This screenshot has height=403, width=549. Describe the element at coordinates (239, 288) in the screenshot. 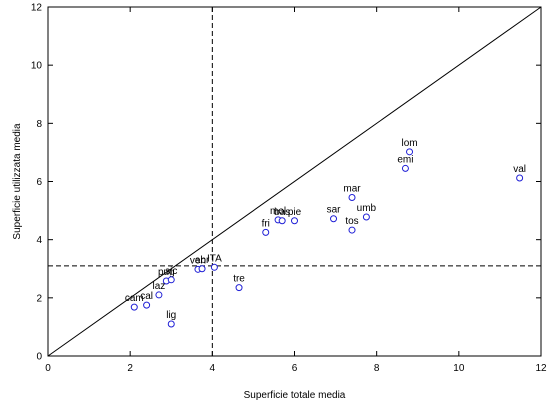

I see `data-point-tre` at that location.